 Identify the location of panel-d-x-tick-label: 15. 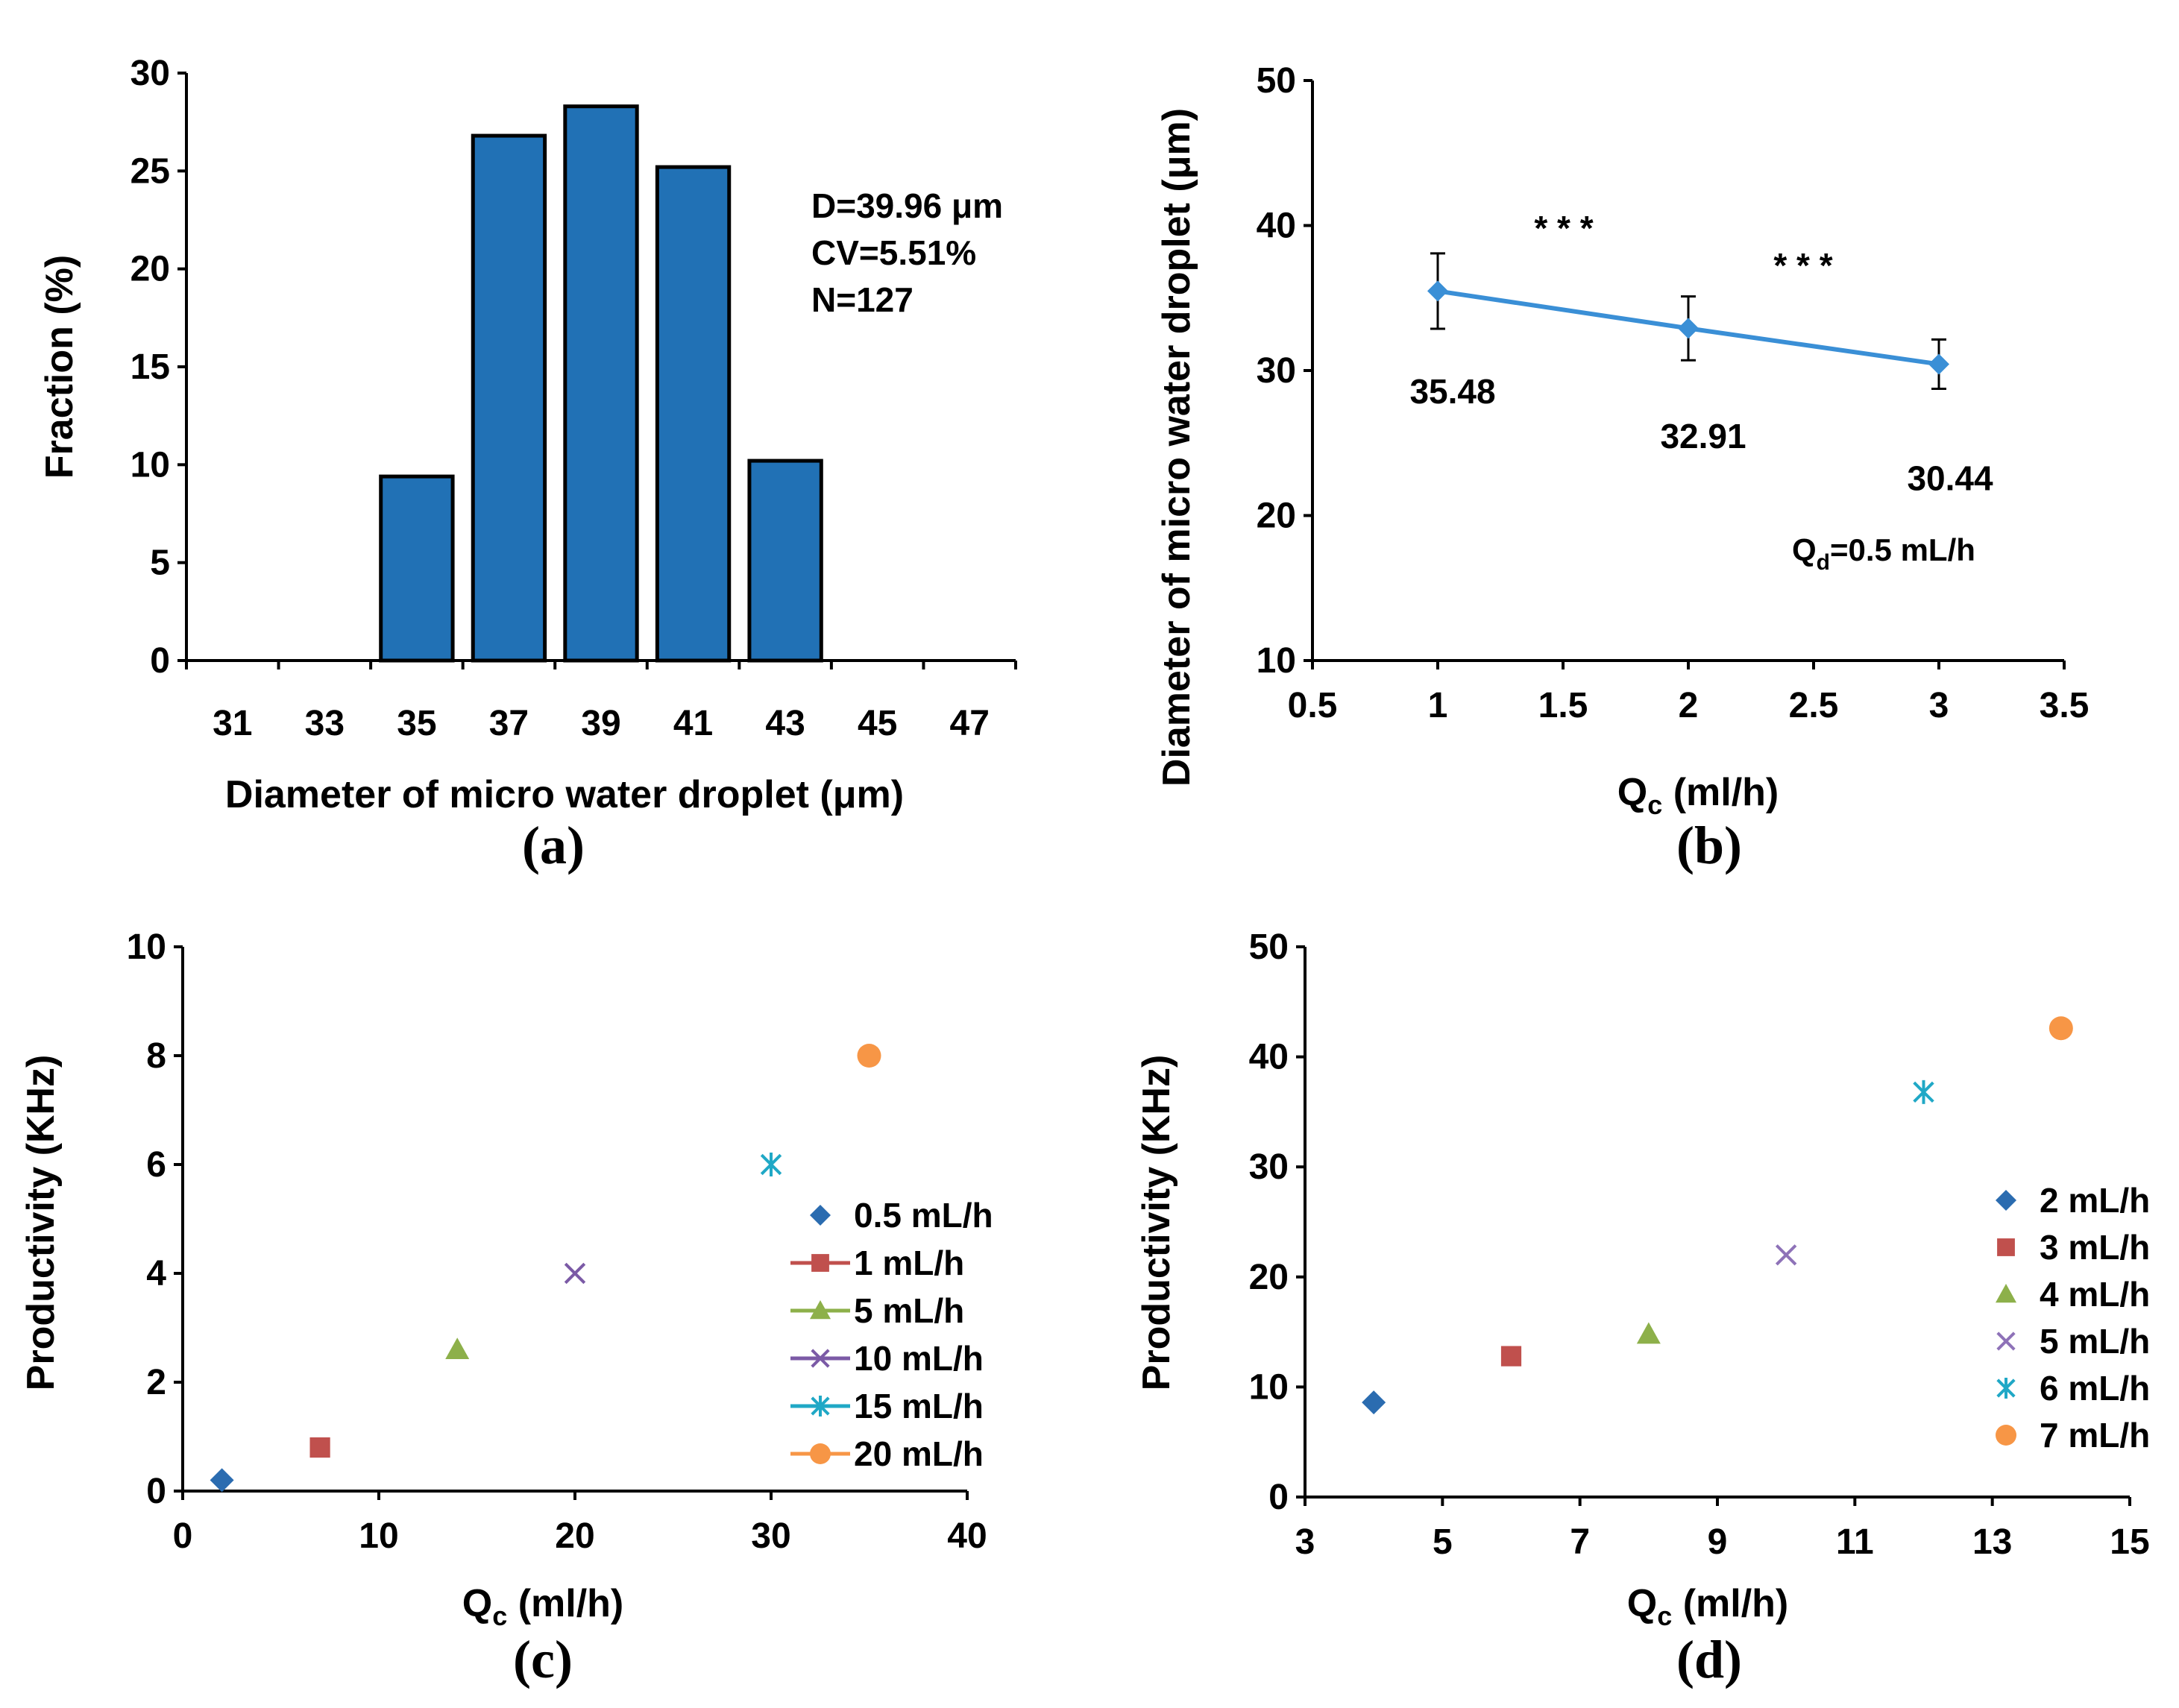
(2129, 1542).